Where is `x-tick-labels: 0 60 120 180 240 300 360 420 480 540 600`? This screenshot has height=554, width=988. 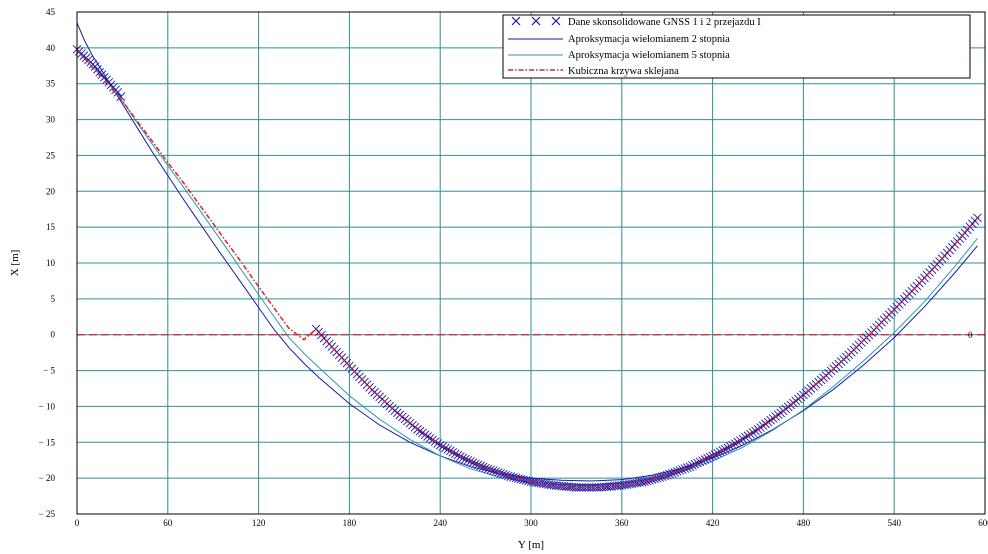
x-tick-labels: 0 60 120 180 240 300 360 420 480 540 600 is located at coordinates (531, 523).